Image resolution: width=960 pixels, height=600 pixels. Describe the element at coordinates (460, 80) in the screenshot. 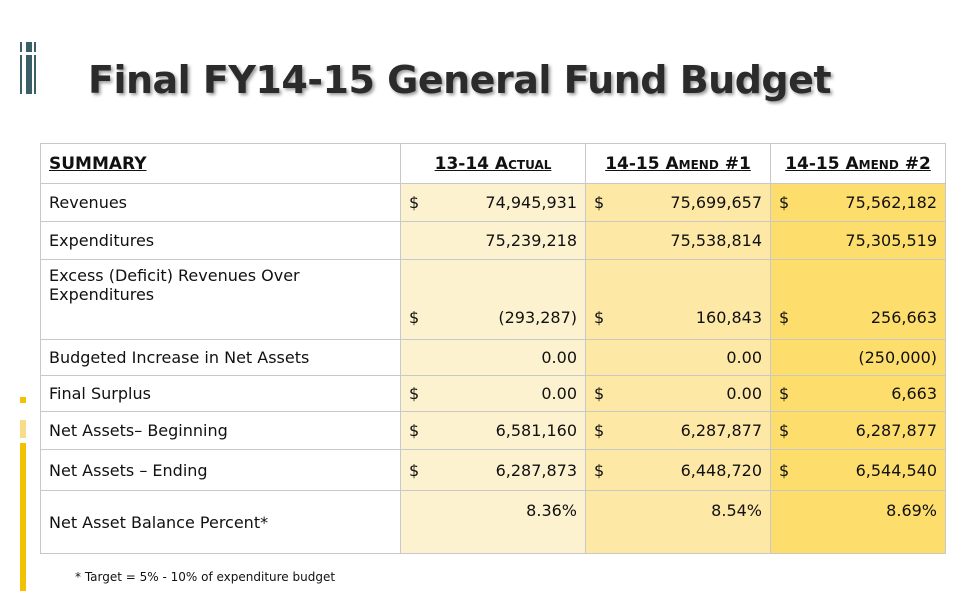

I see `title: Final FY14-15 General Fund Budget` at that location.